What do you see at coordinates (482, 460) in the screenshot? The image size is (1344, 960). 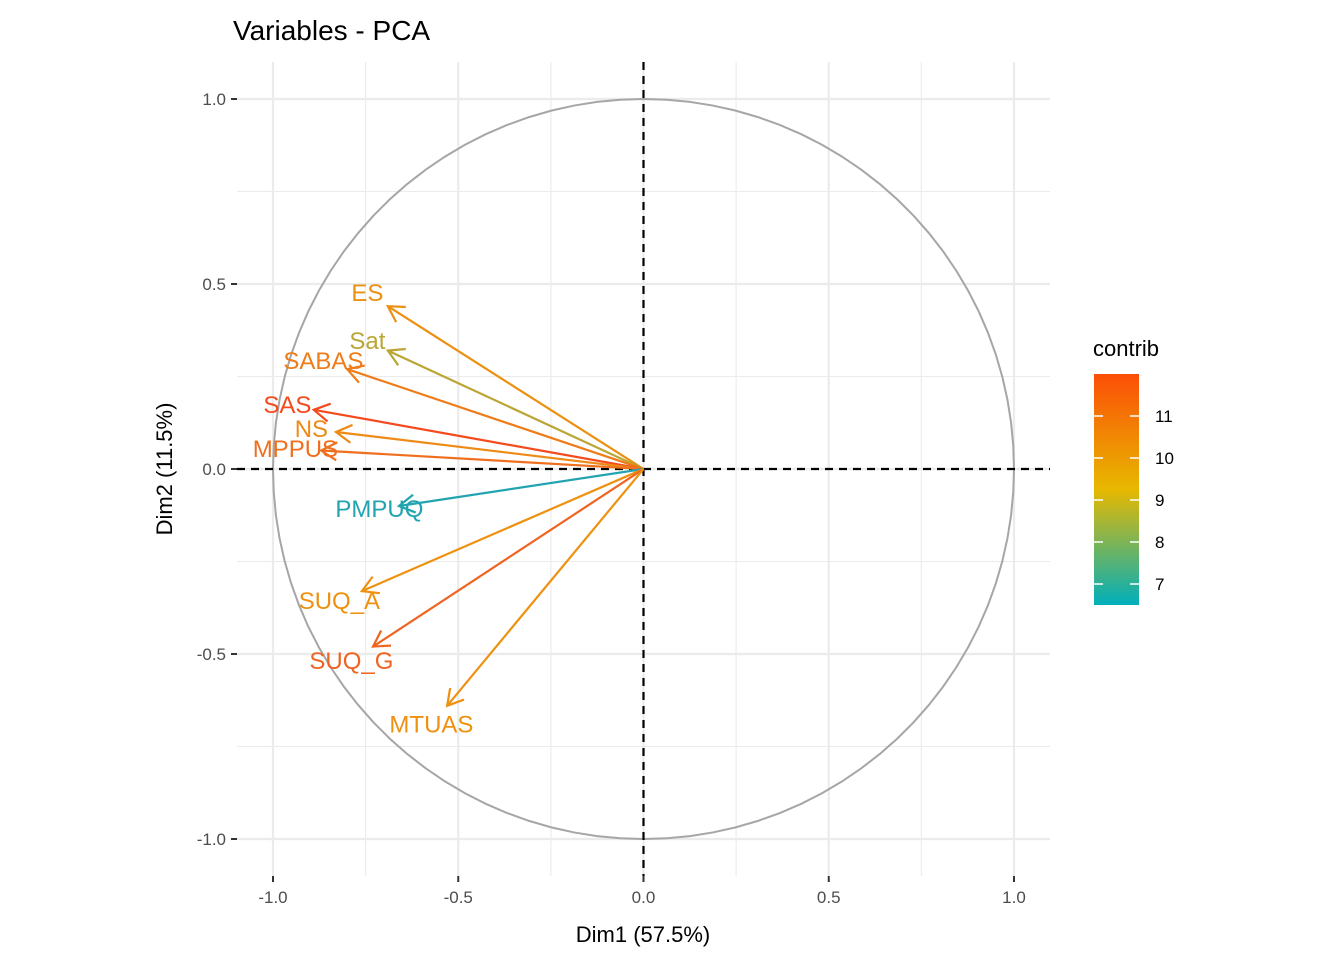 I see `arrow-mppus` at bounding box center [482, 460].